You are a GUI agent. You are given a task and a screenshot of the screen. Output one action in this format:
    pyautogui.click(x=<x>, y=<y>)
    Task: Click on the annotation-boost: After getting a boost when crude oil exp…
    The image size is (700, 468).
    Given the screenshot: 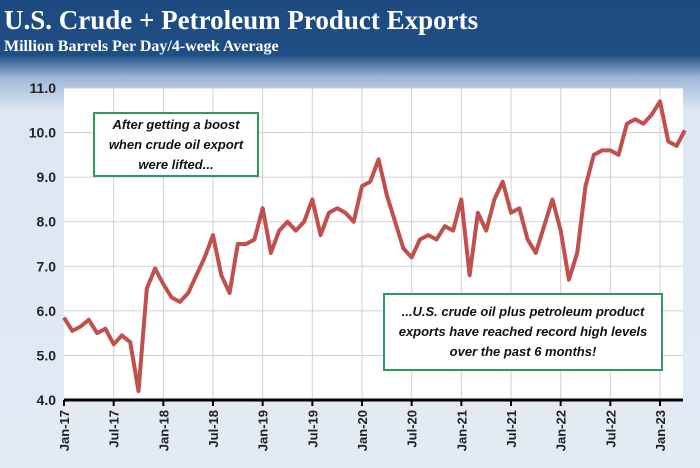 What is the action you would take?
    pyautogui.click(x=176, y=144)
    